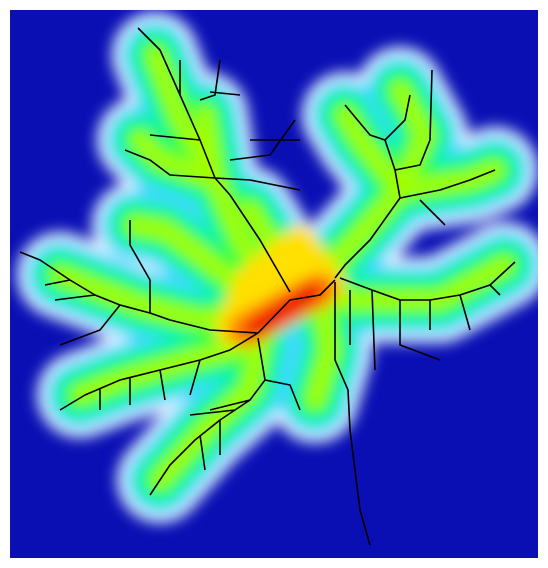  Describe the element at coordinates (283, 310) in the screenshot. I see `field-red` at that location.